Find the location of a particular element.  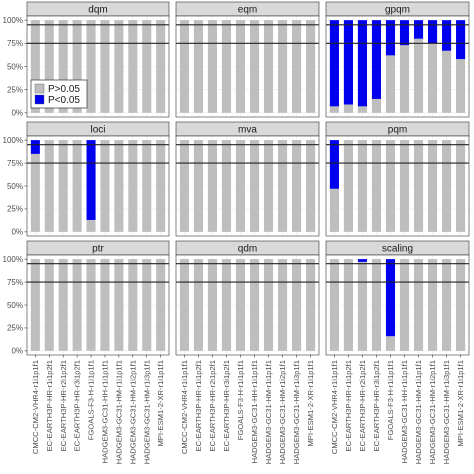

xtick-label: CMCC-CM2-VHR4-r1i1p1f1 is located at coordinates (35, 407).